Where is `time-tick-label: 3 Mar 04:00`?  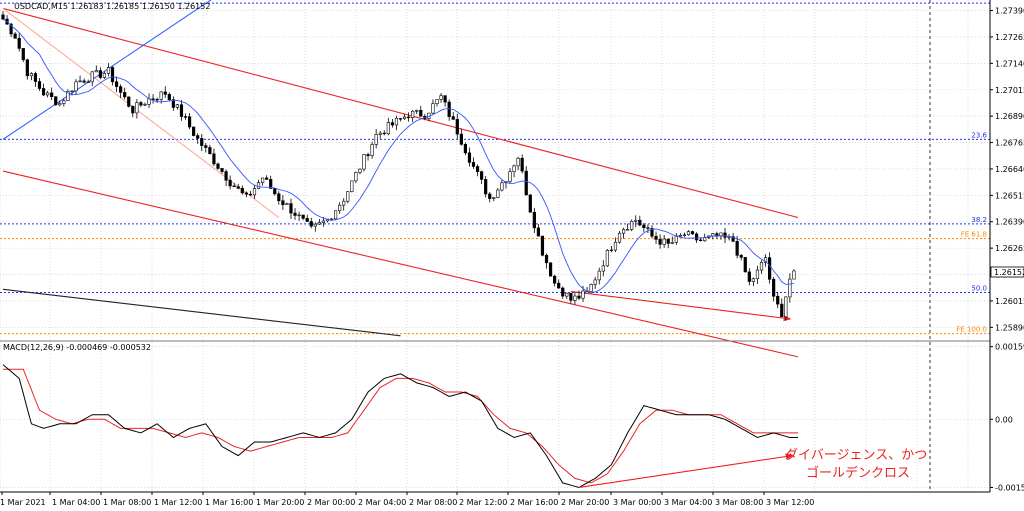
time-tick-label: 3 Mar 04:00 is located at coordinates (688, 502).